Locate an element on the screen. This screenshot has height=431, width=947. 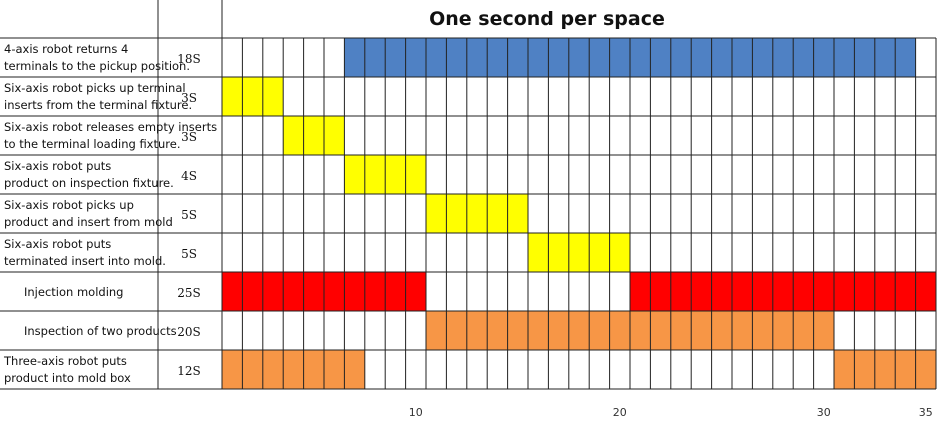
chart-title: One second per space is located at coordinates (547, 19).